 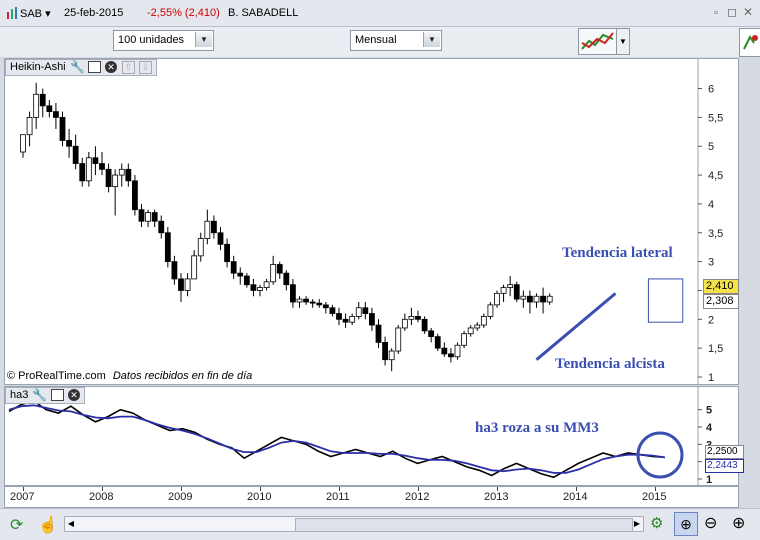 I want to click on ha3-value-badge: 2,2500, so click(x=724, y=452).